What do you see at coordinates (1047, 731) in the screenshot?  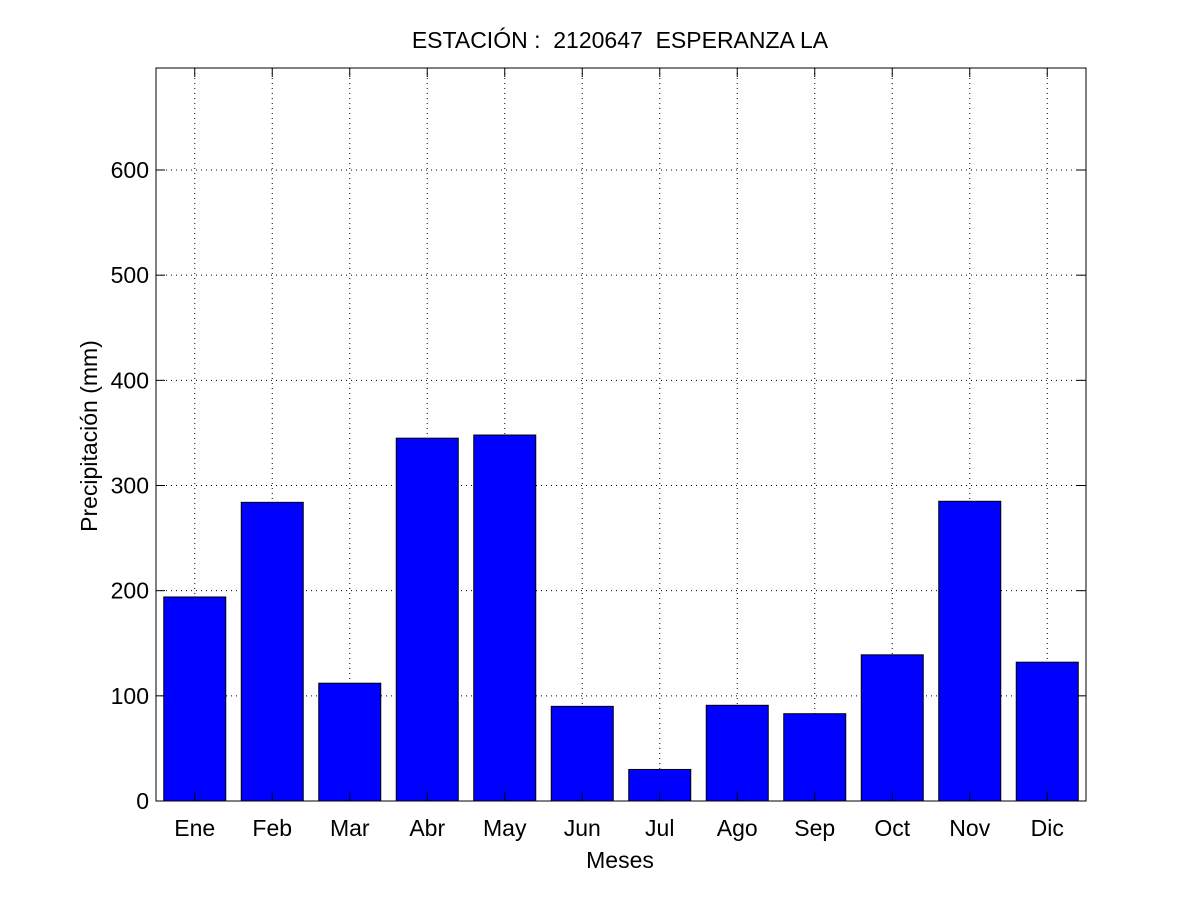 I see `bar-dic` at bounding box center [1047, 731].